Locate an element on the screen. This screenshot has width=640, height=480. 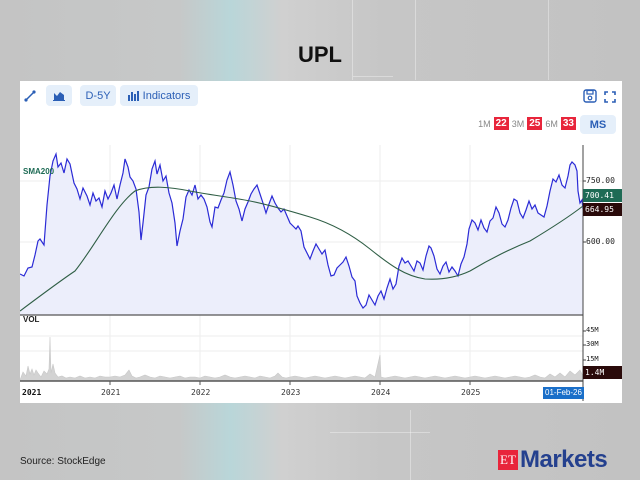
period-3m-badge: 25 is located at coordinates (535, 123).